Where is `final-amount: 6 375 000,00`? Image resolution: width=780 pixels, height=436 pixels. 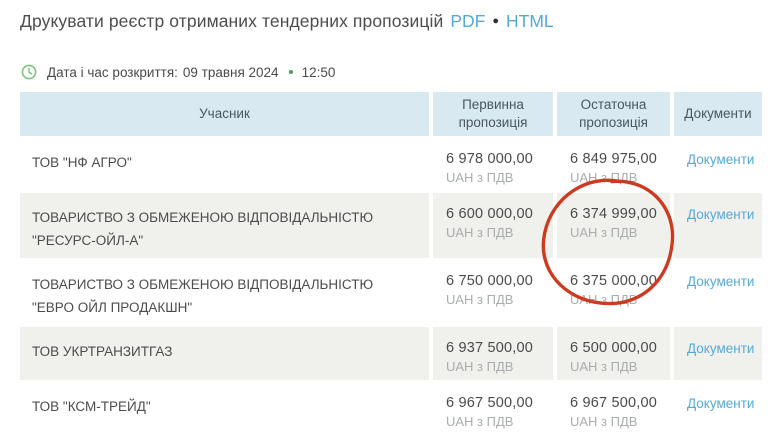
final-amount: 6 375 000,00 is located at coordinates (614, 281).